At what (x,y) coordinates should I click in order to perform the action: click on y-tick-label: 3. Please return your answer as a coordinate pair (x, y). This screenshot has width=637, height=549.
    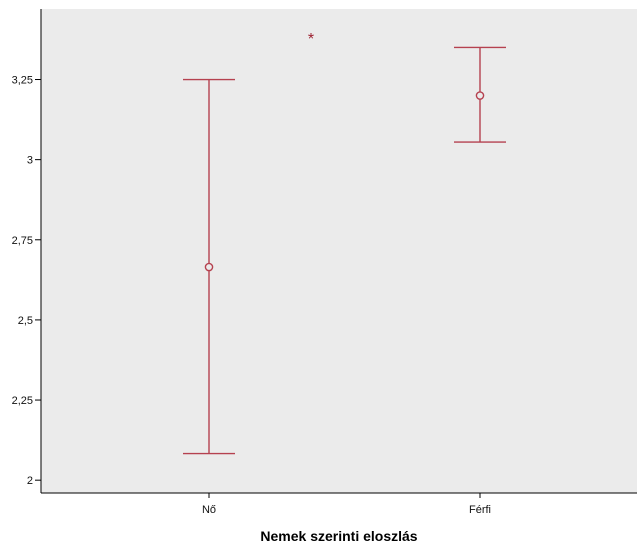
    Looking at the image, I should click on (30, 161).